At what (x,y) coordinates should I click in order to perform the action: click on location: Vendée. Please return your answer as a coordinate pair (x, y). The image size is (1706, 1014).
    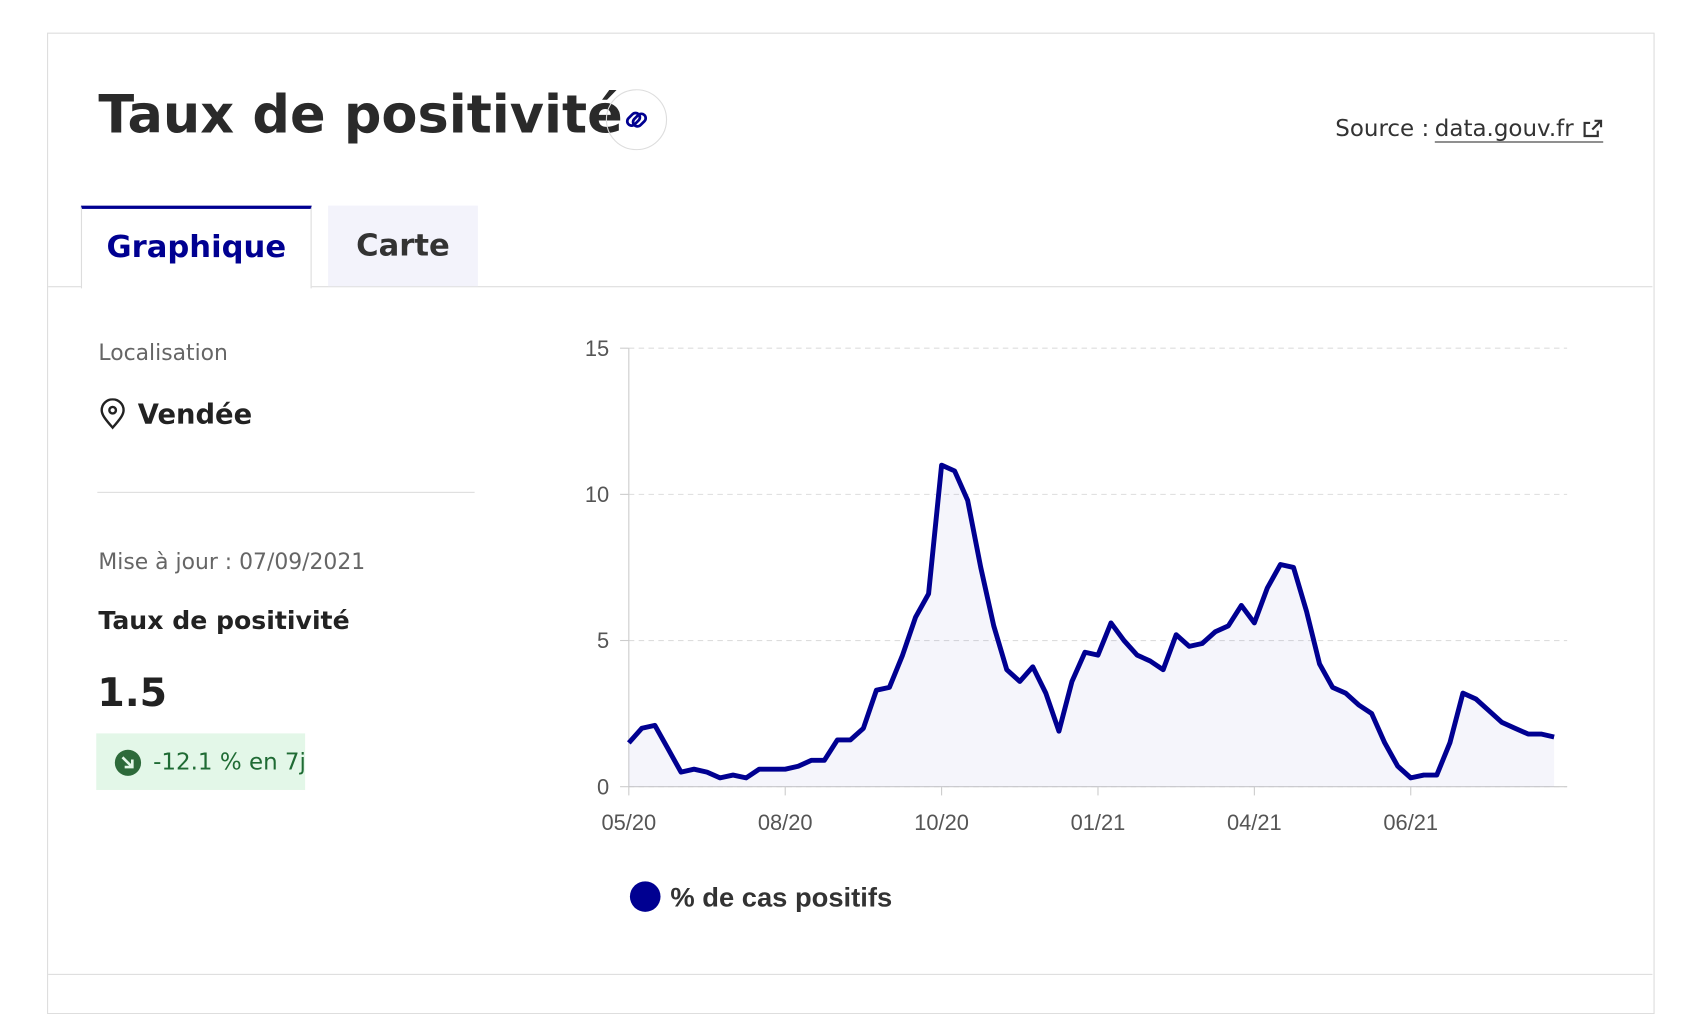
    Looking at the image, I should click on (195, 414).